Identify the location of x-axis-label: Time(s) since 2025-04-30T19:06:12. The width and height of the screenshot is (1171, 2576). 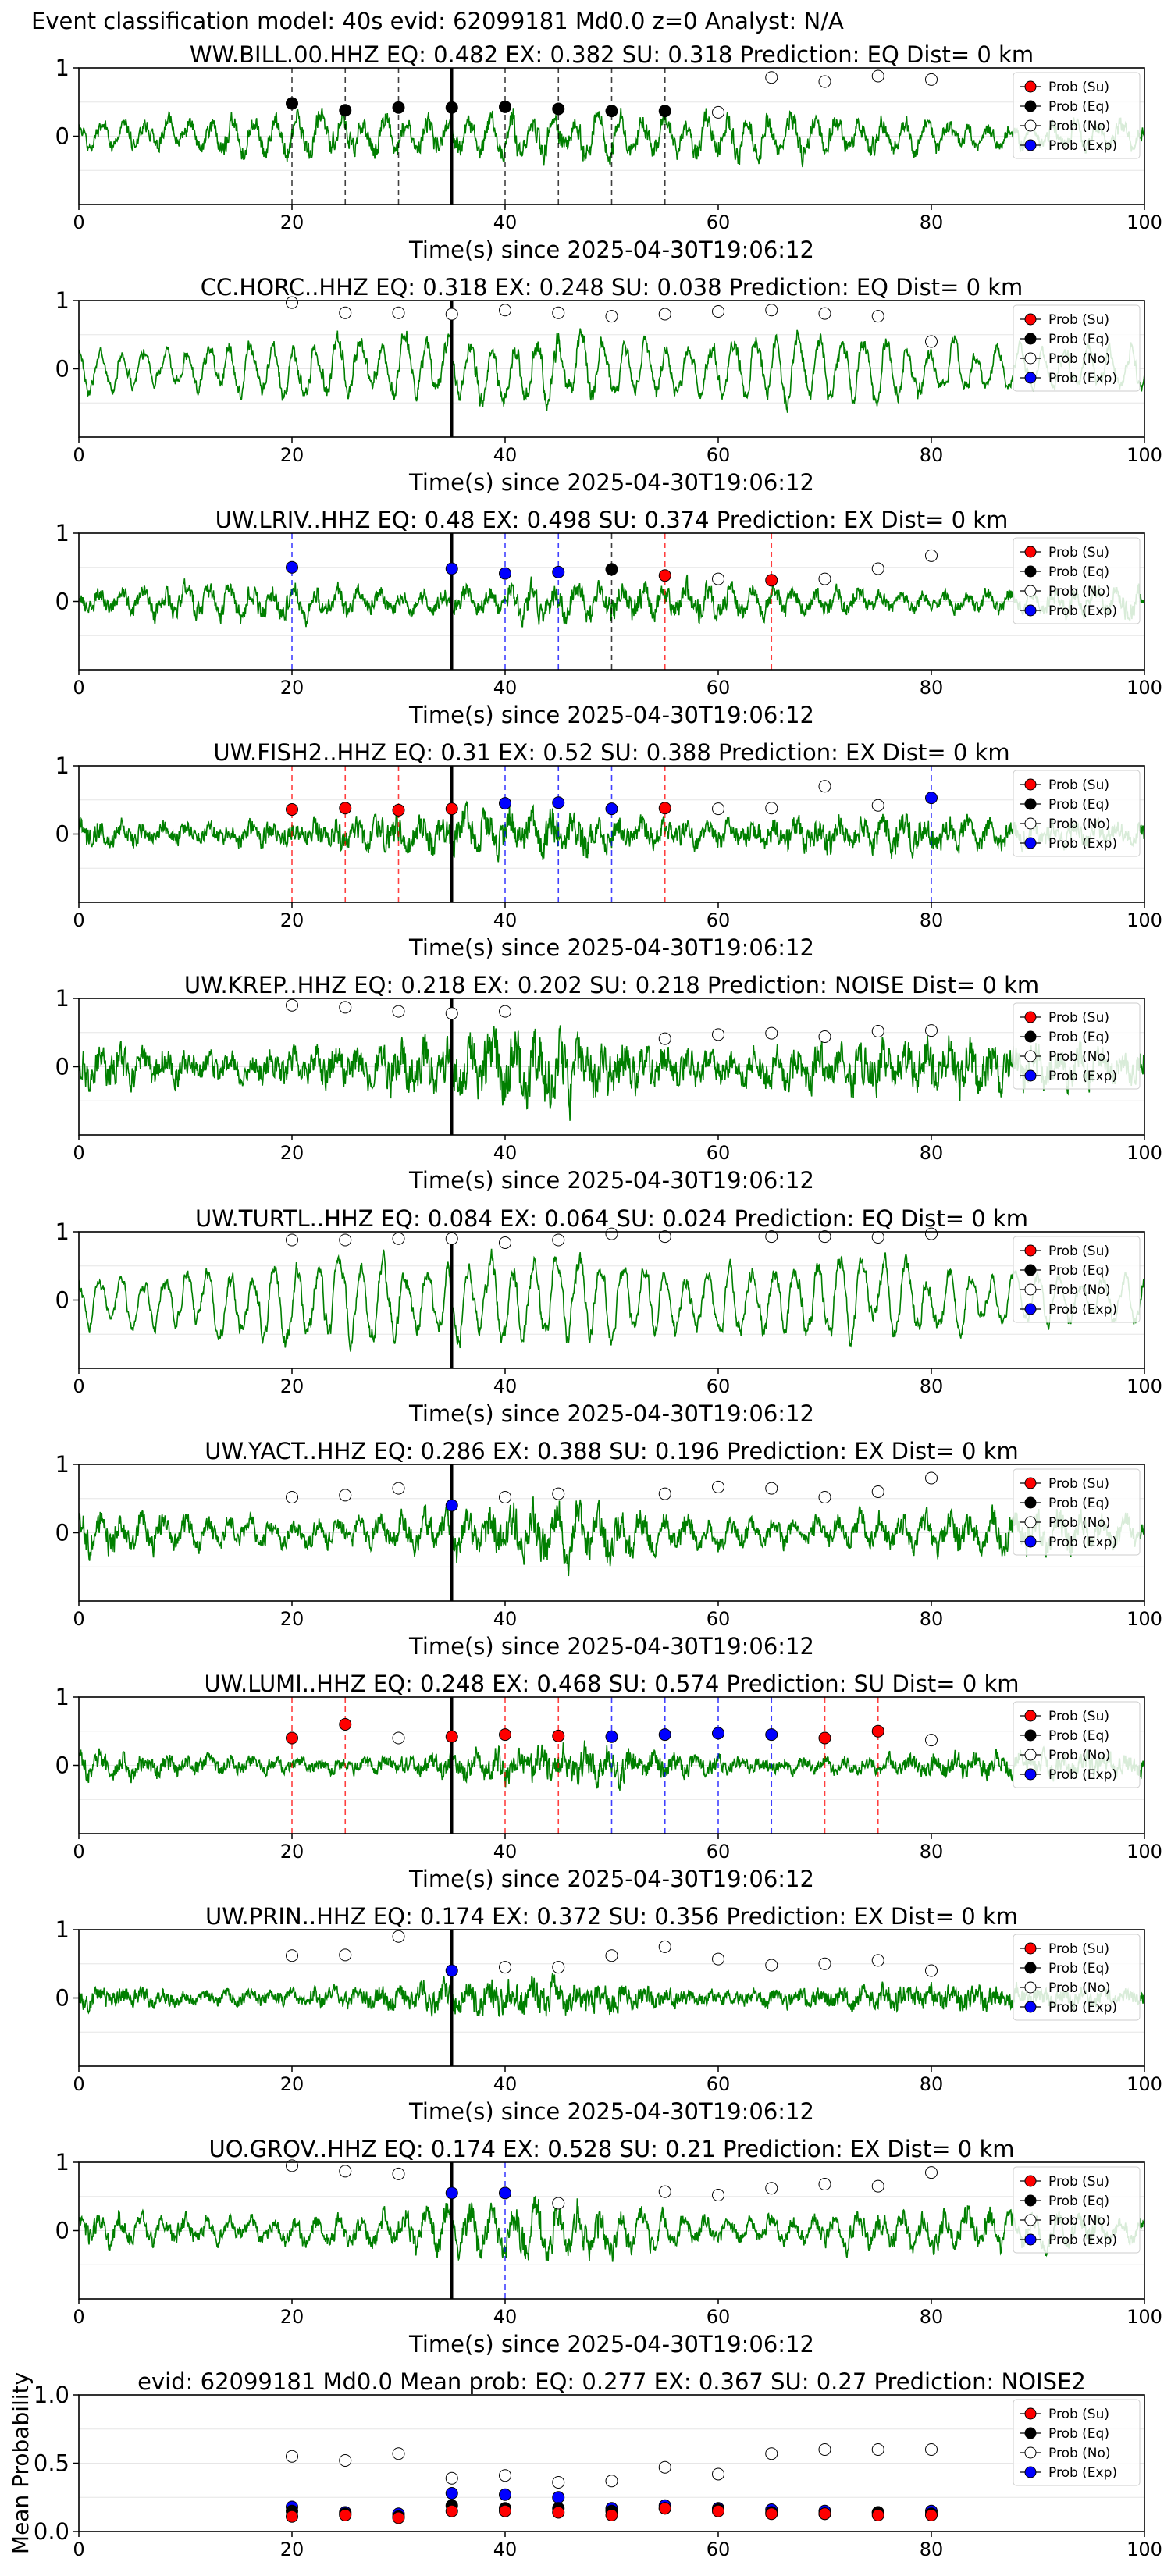
(611, 1180).